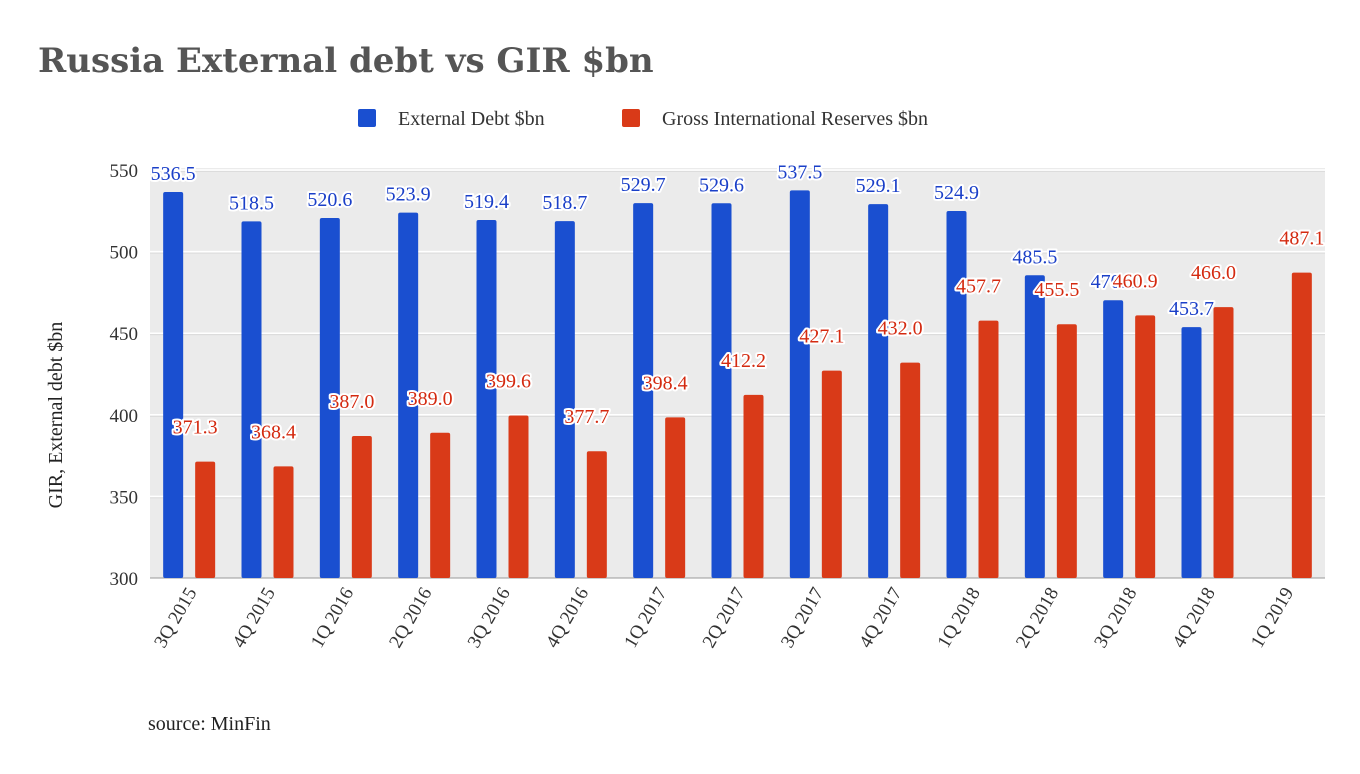  I want to click on y-tick-label: 500, so click(124, 253).